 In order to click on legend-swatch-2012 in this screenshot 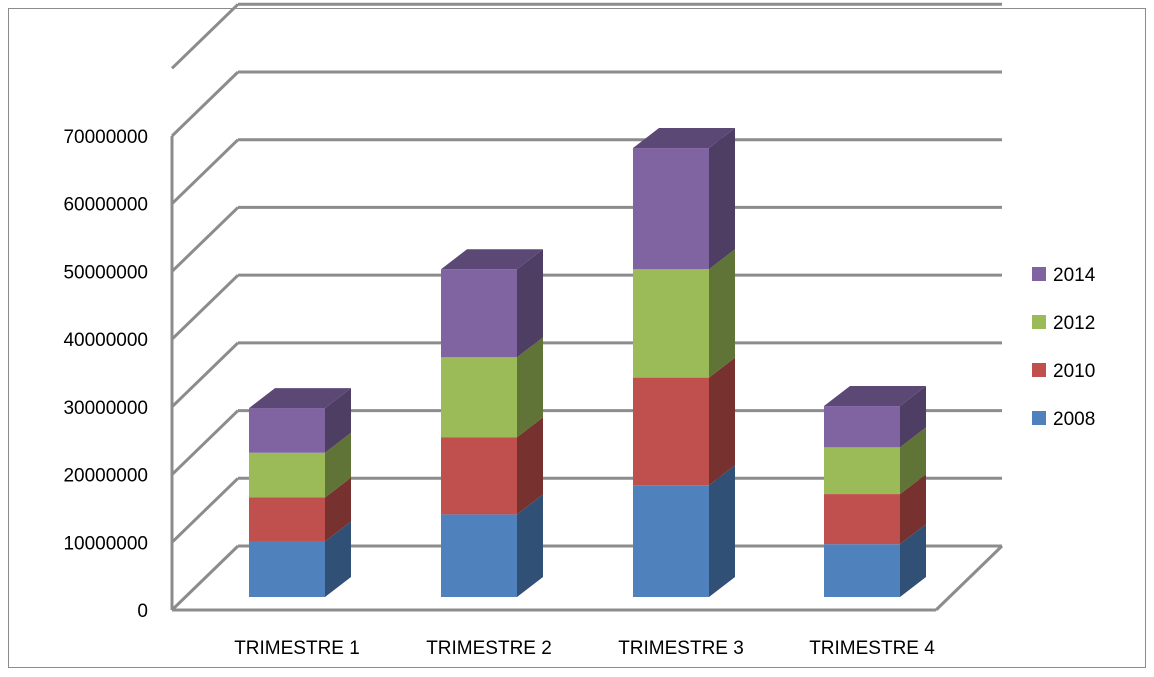, I will do `click(1039, 322)`.